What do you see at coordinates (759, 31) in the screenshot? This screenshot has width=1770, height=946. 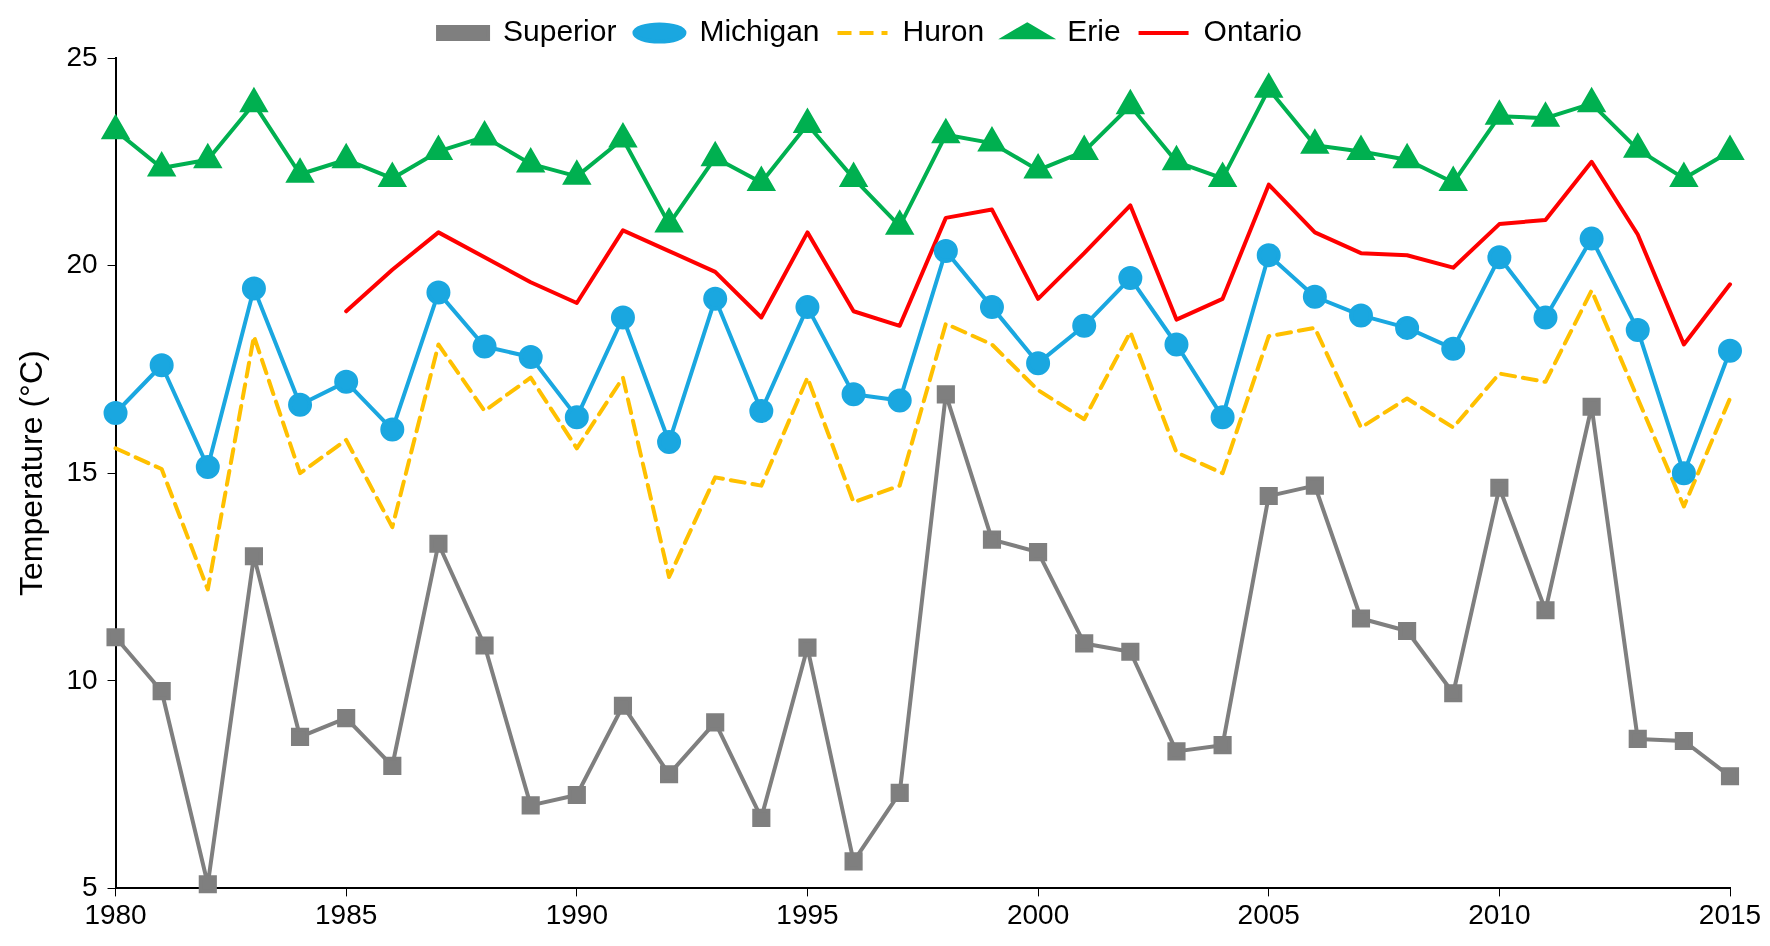 I see `legend-label: Michigan` at bounding box center [759, 31].